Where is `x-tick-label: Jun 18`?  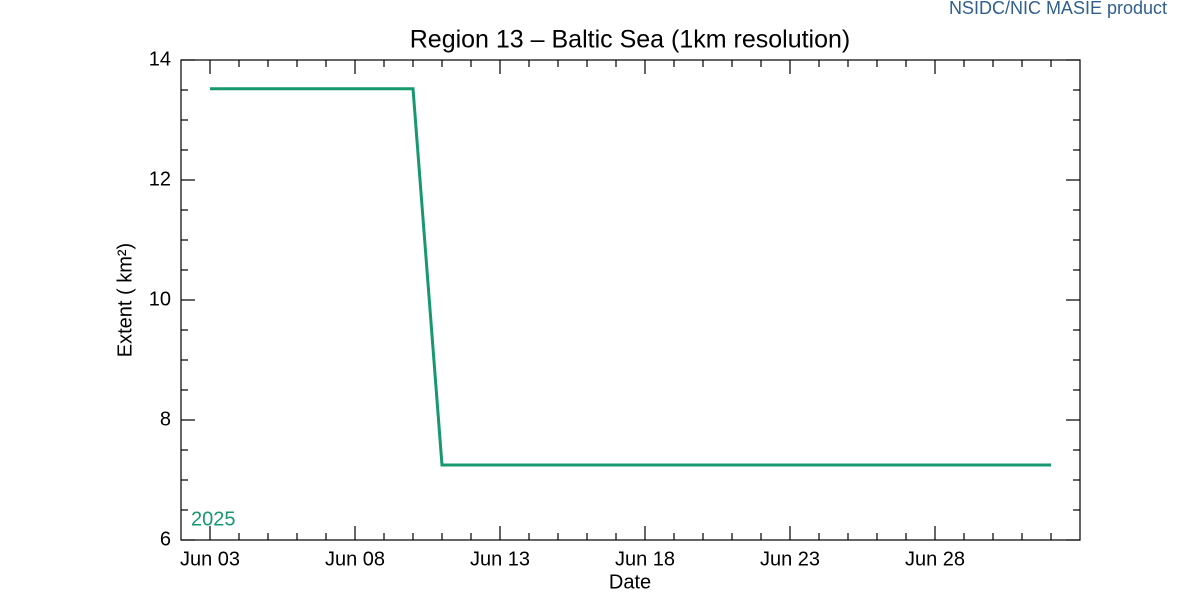 x-tick-label: Jun 18 is located at coordinates (645, 559).